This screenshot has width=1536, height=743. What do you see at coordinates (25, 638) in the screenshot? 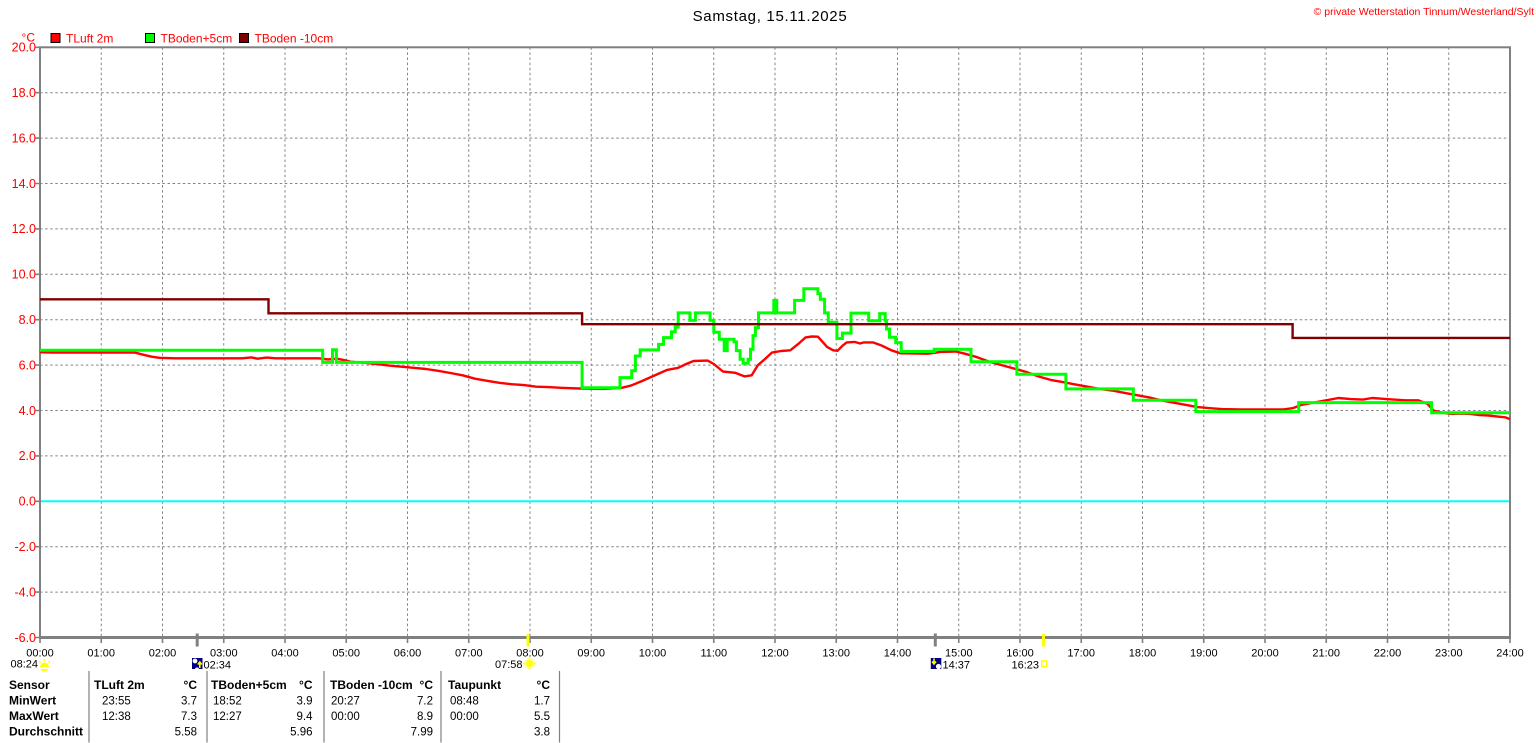
I see `svg-text: -6.0` at bounding box center [25, 638].